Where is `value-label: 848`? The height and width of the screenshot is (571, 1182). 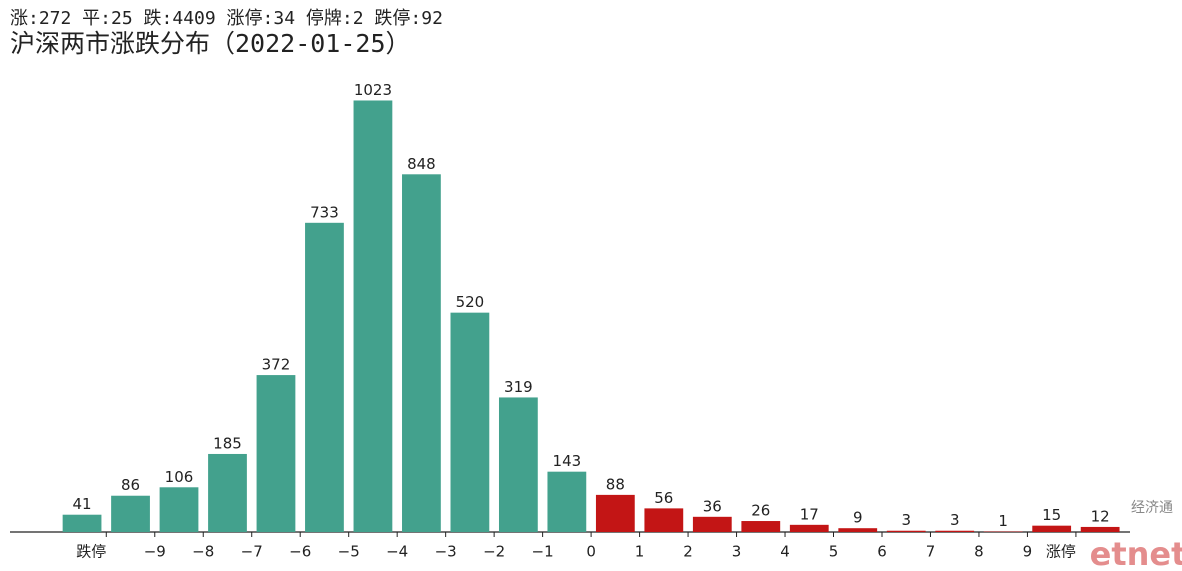
value-label: 848 is located at coordinates (421, 164).